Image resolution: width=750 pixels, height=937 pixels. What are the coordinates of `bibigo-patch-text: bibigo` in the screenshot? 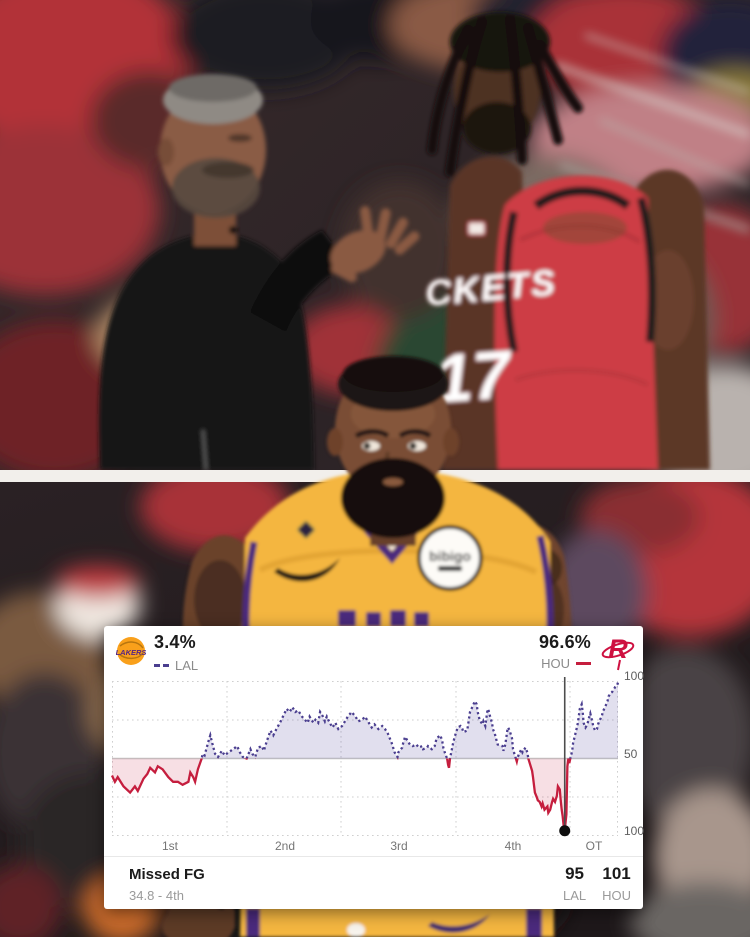 It's located at (450, 556).